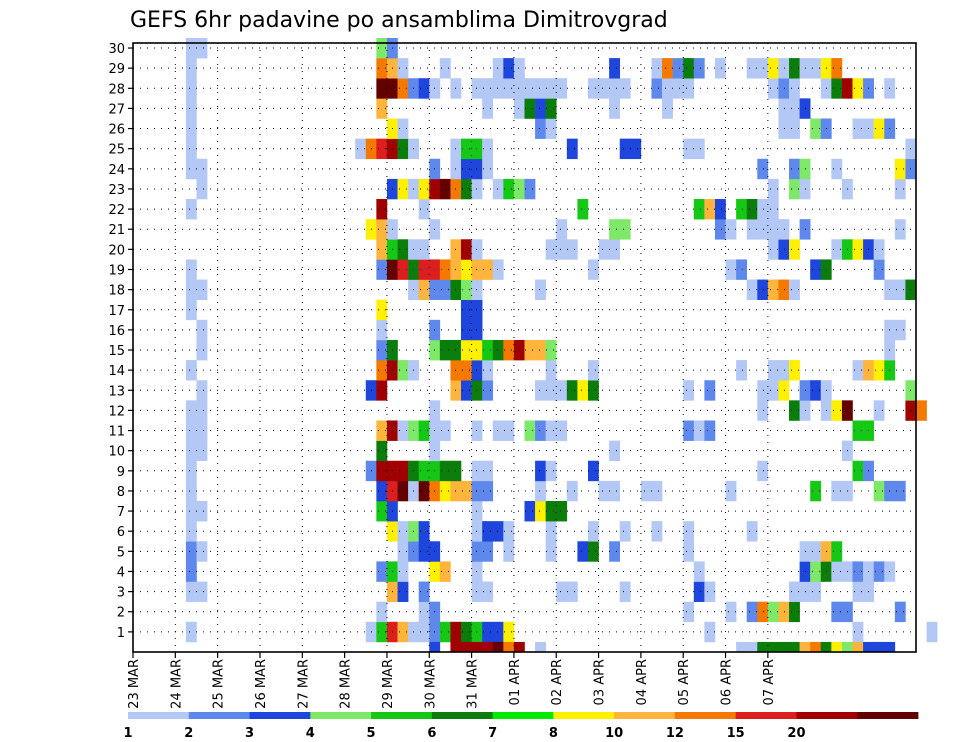  Describe the element at coordinates (371, 733) in the screenshot. I see `legend-label: 5` at that location.